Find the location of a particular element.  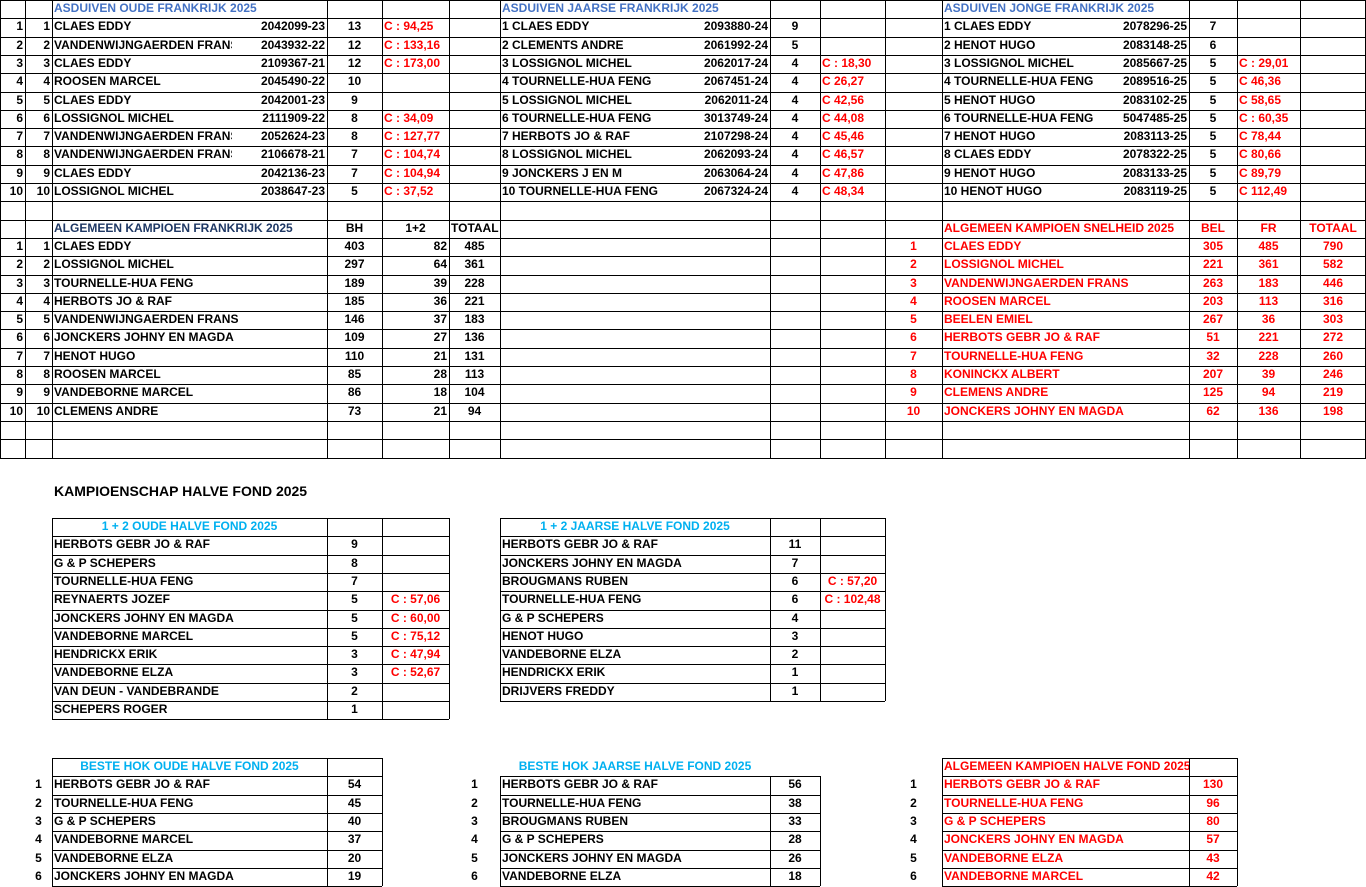

ring-number: 2043932-22 is located at coordinates (292, 45).